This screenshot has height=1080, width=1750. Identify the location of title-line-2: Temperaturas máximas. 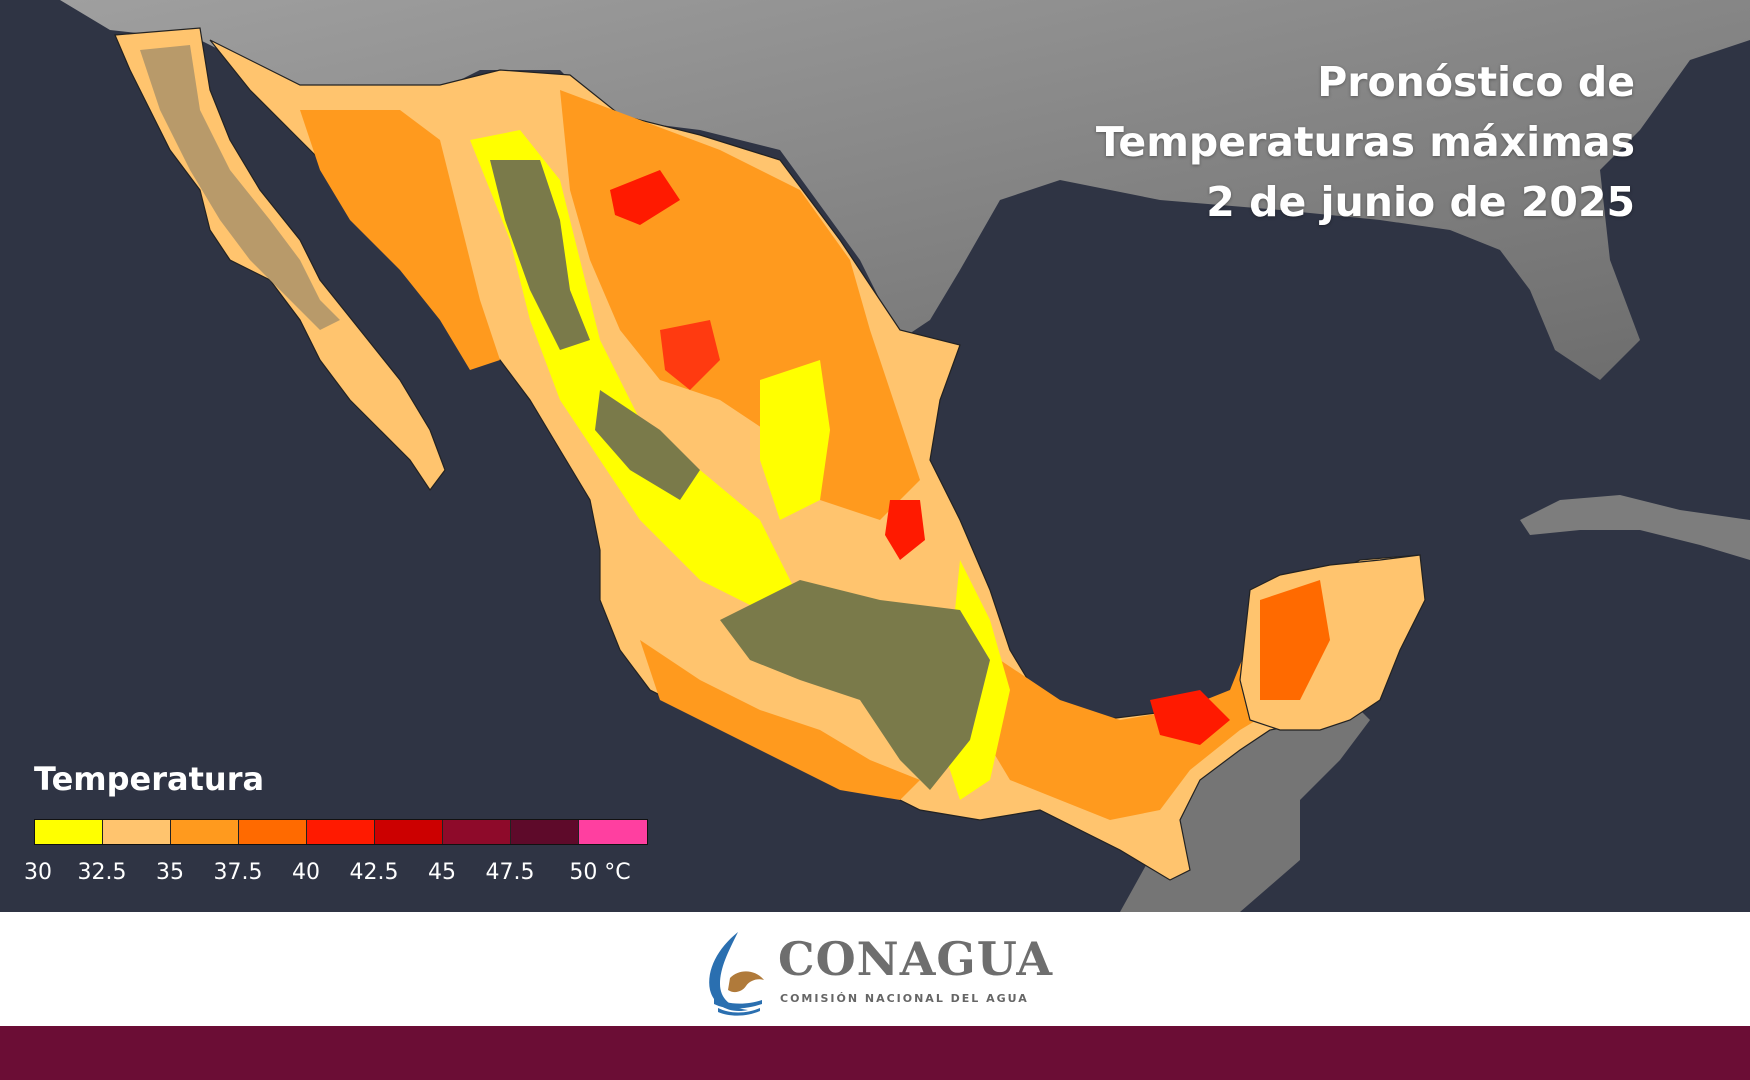
(1365, 142).